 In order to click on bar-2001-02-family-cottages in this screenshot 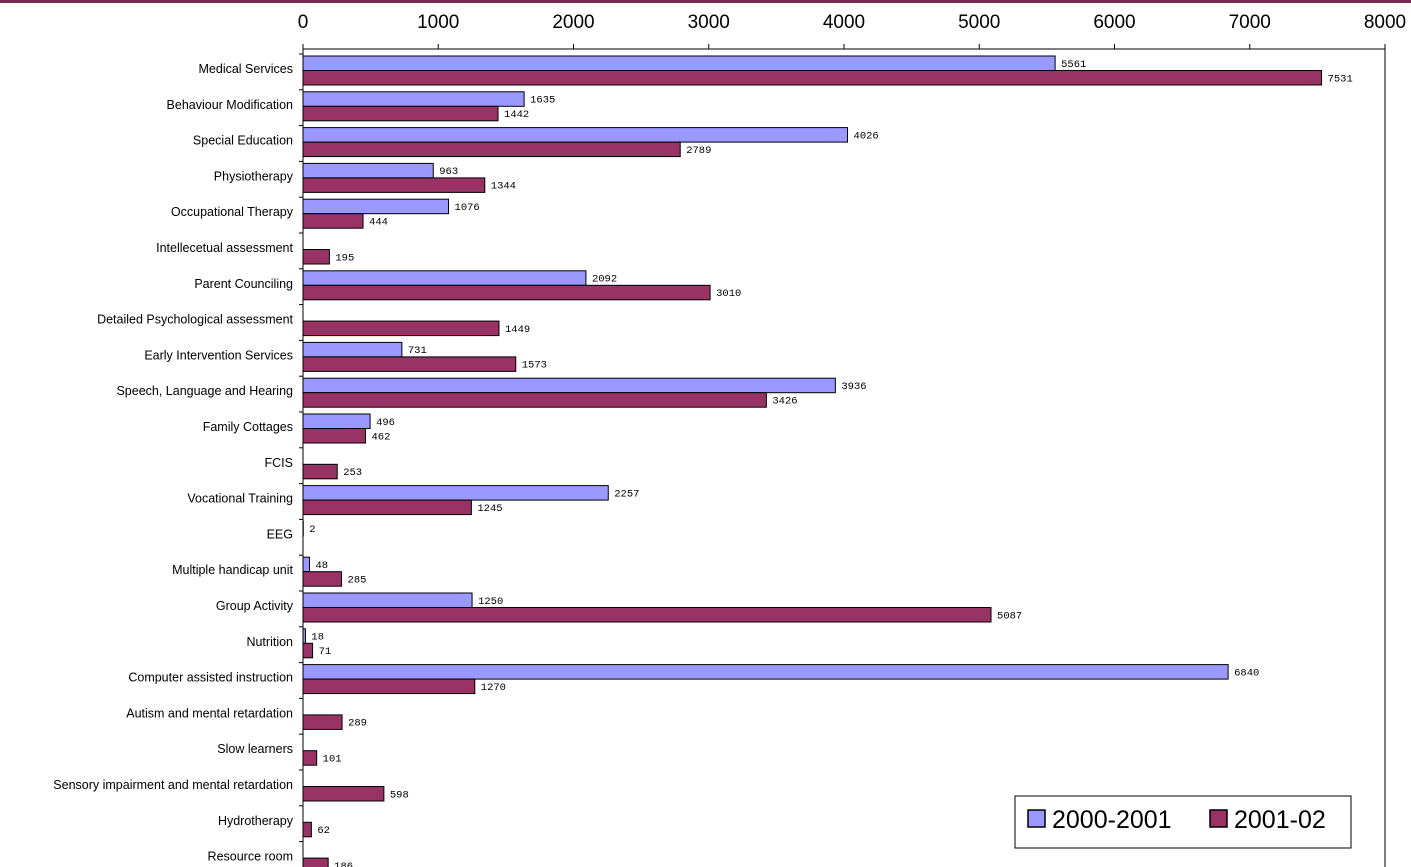, I will do `click(334, 436)`.